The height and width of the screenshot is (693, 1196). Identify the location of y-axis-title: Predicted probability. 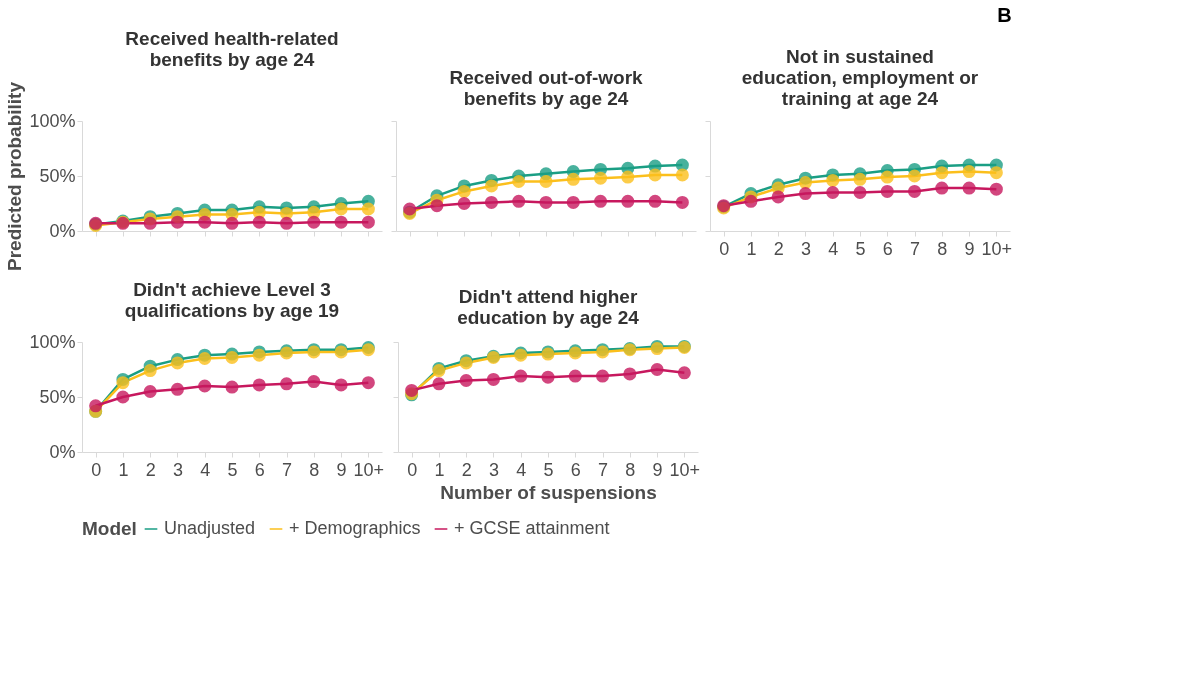
(15, 176).